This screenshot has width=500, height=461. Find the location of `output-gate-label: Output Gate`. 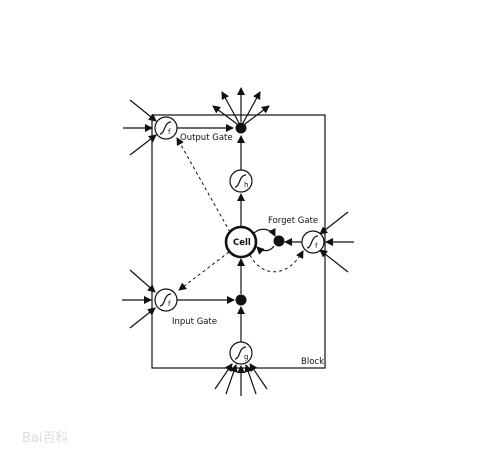

output-gate-label: Output Gate is located at coordinates (206, 138).